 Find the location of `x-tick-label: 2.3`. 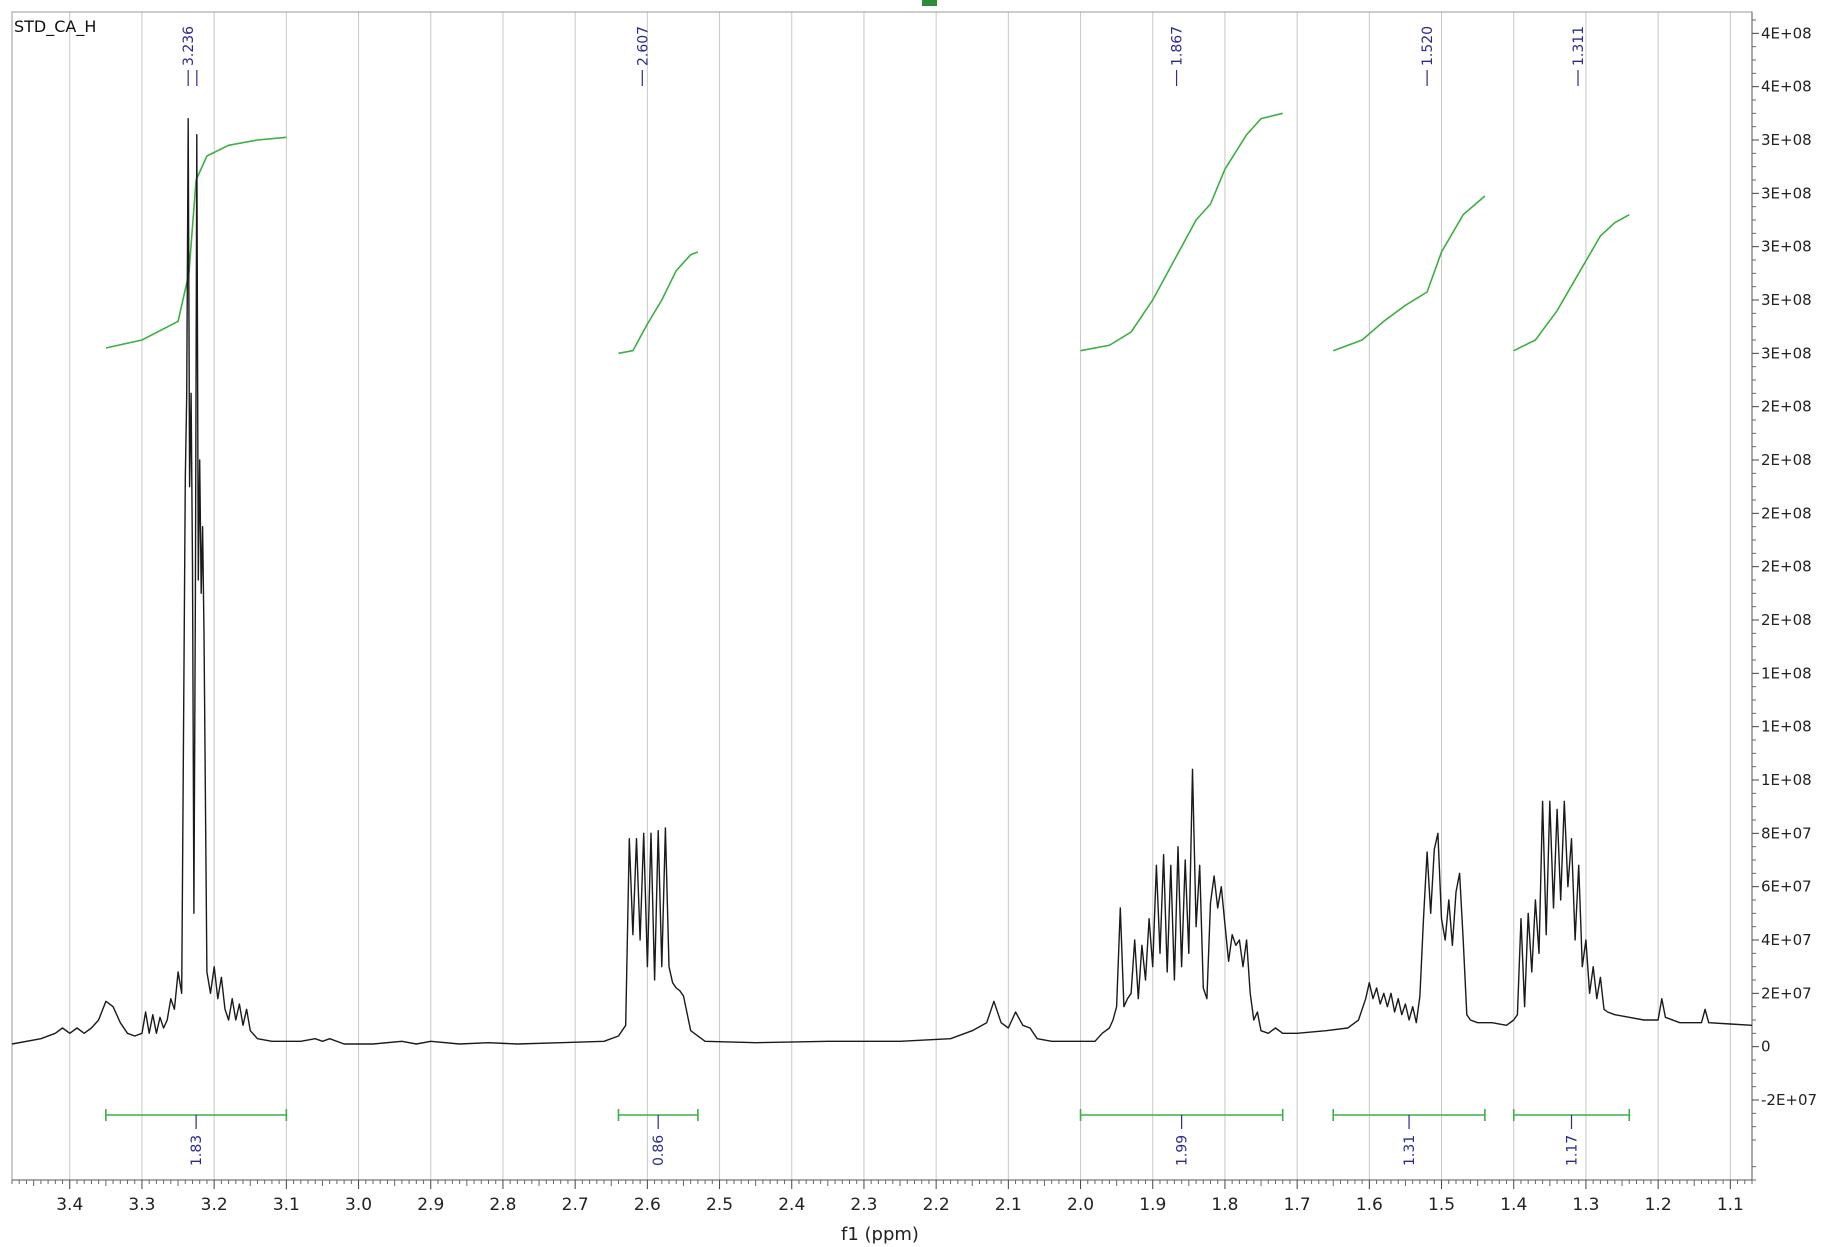

x-tick-label: 2.3 is located at coordinates (863, 1205).